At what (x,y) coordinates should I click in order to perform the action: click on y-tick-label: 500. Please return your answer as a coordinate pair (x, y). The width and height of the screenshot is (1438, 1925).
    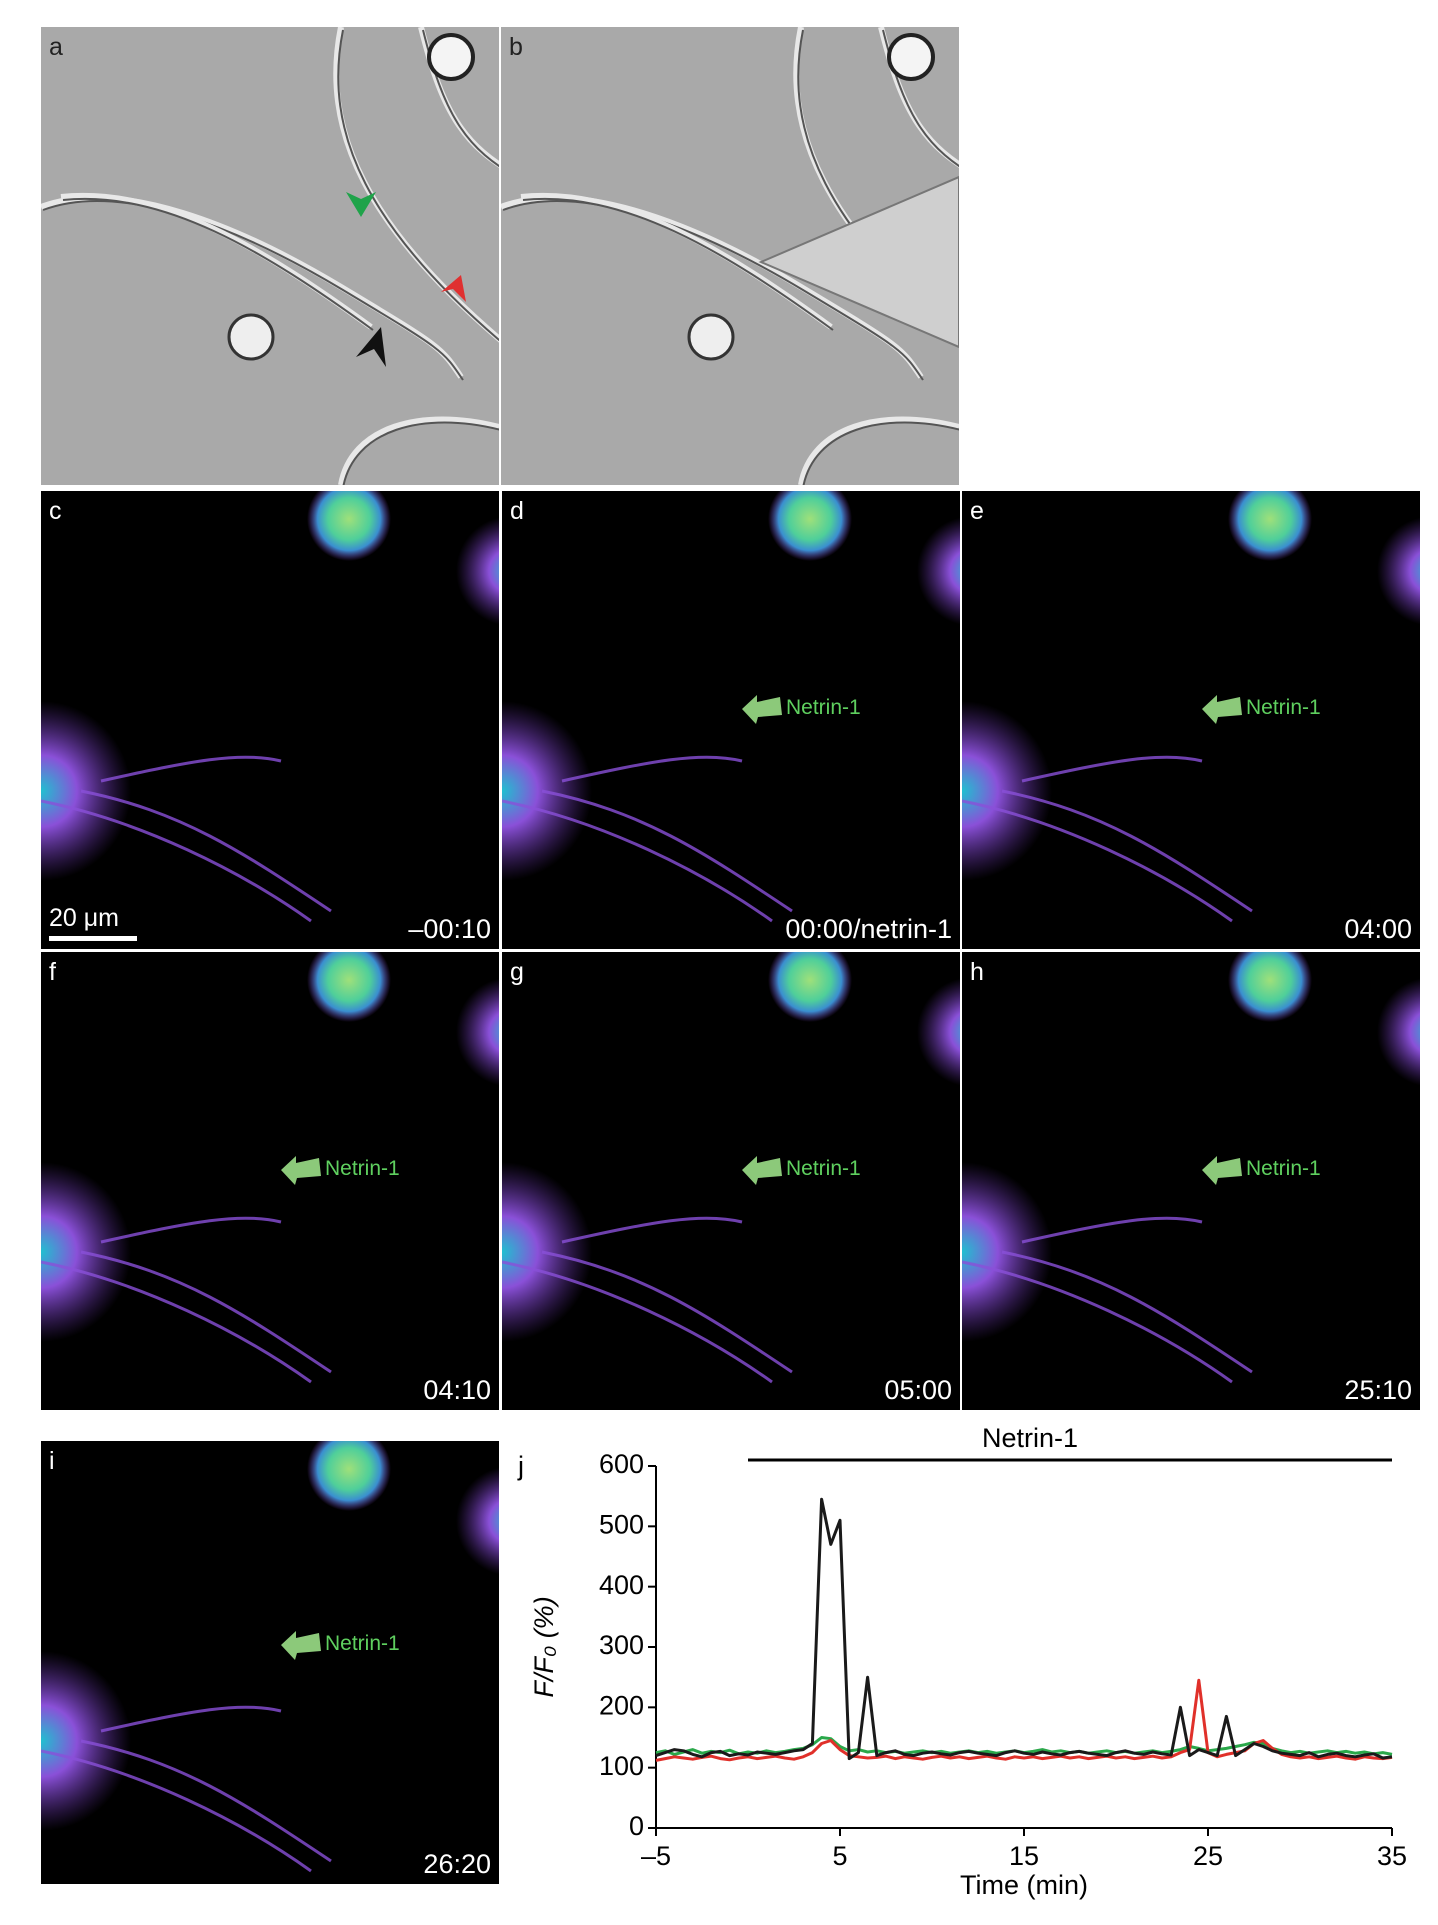
    Looking at the image, I should click on (621, 1524).